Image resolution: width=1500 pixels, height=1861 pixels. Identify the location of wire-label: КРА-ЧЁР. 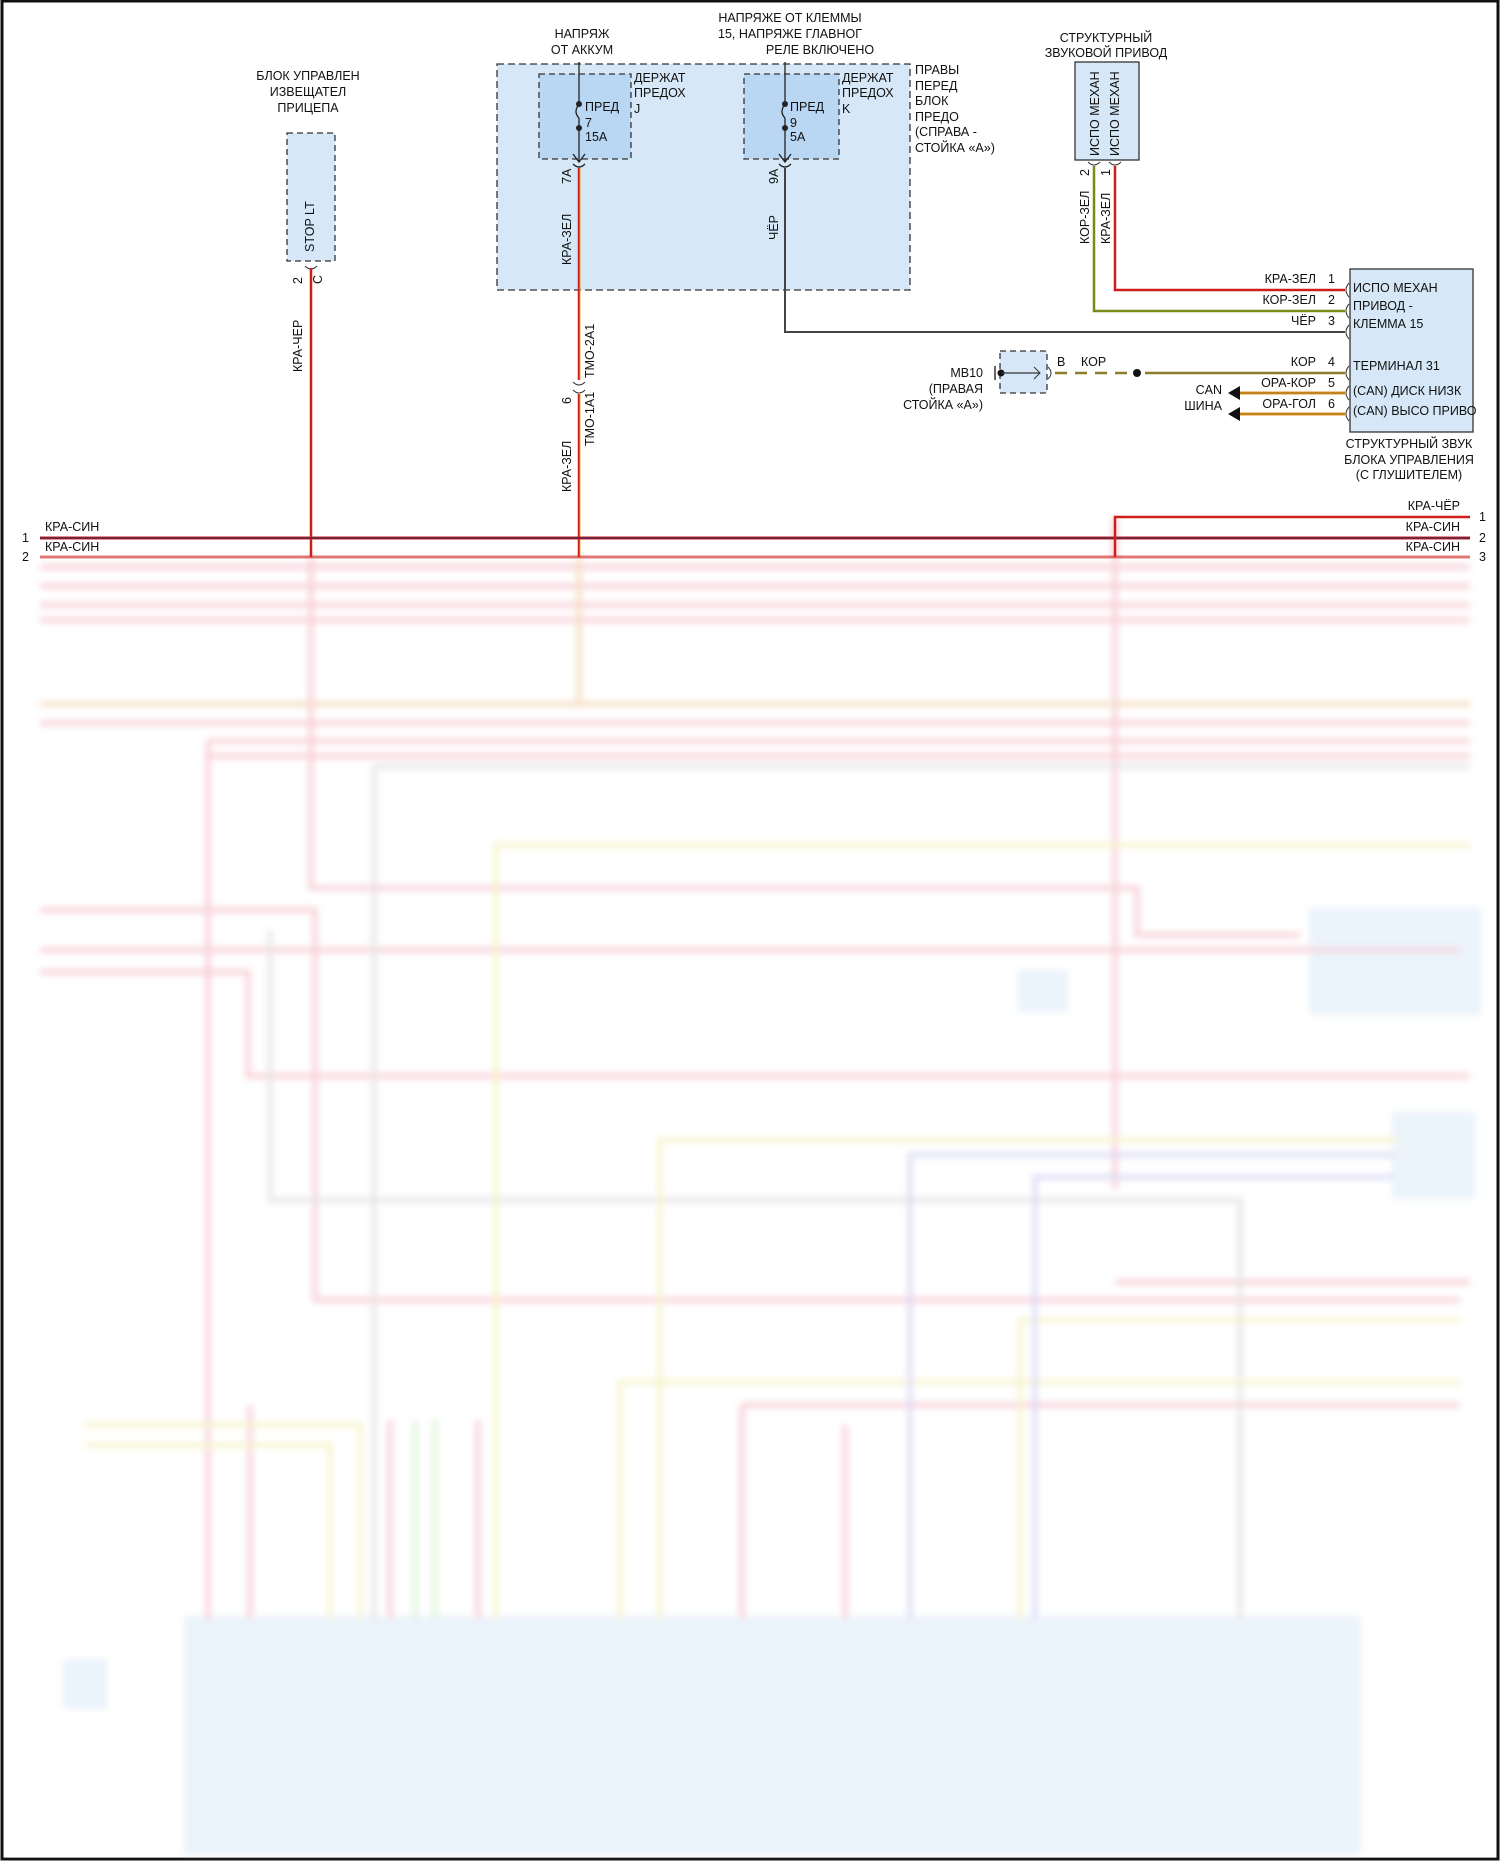
(1434, 506).